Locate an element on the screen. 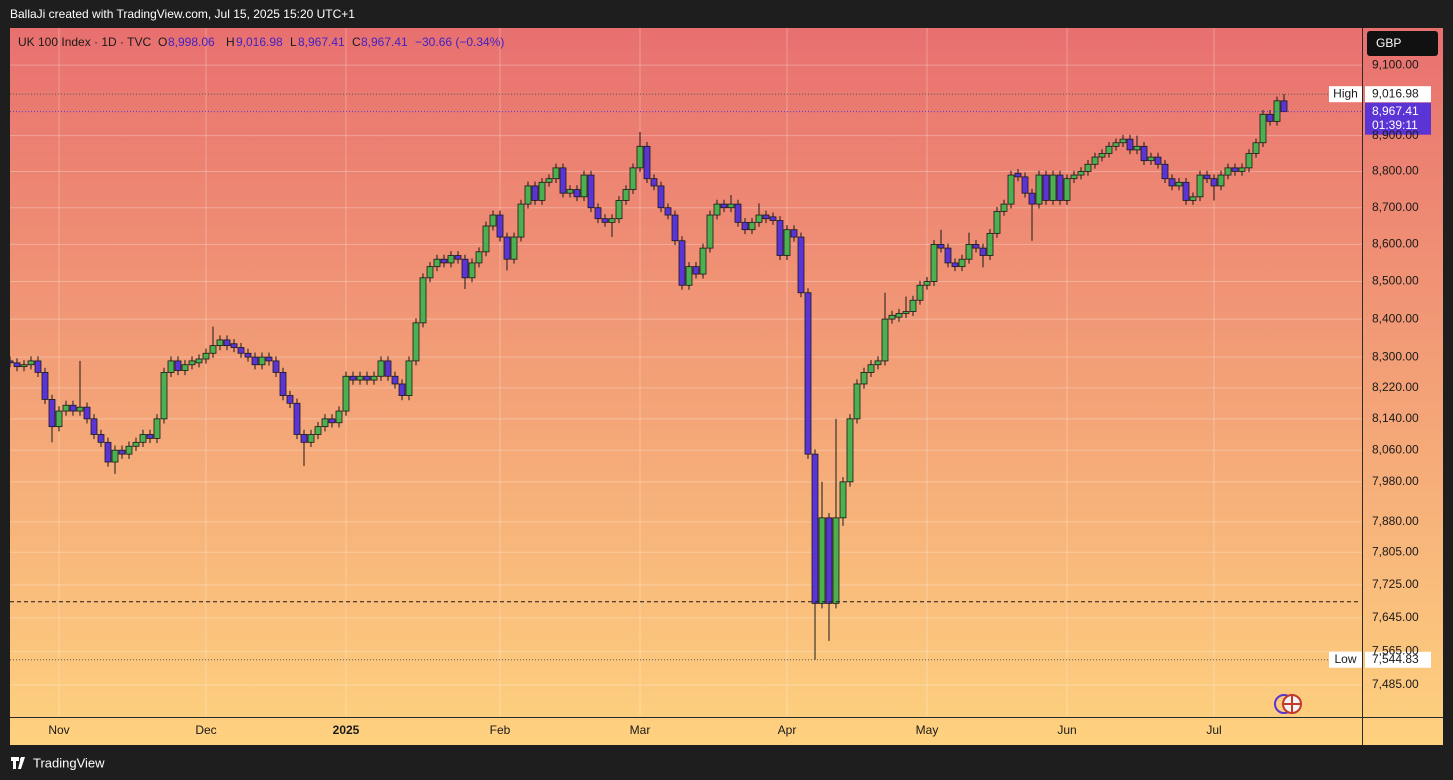 The image size is (1453, 780). x-tick-label: Feb is located at coordinates (500, 730).